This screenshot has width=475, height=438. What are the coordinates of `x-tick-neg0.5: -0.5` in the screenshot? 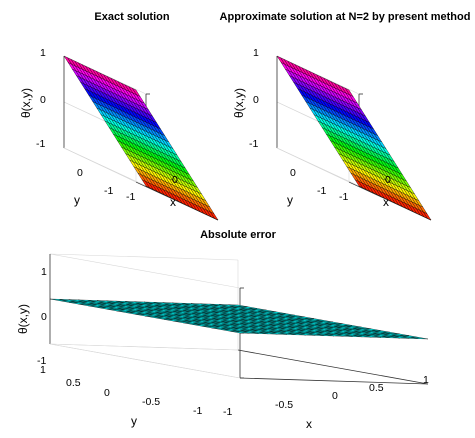 It's located at (284, 405).